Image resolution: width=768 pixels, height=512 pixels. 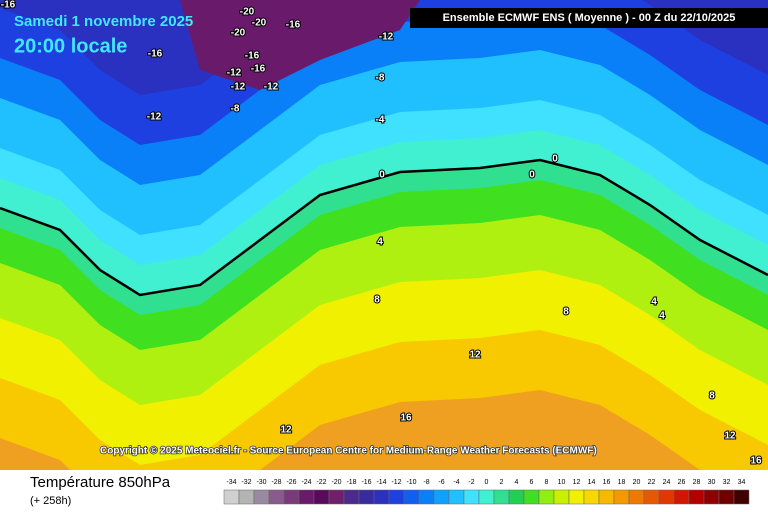 What do you see at coordinates (411, 482) in the screenshot?
I see `legend-label: -10` at bounding box center [411, 482].